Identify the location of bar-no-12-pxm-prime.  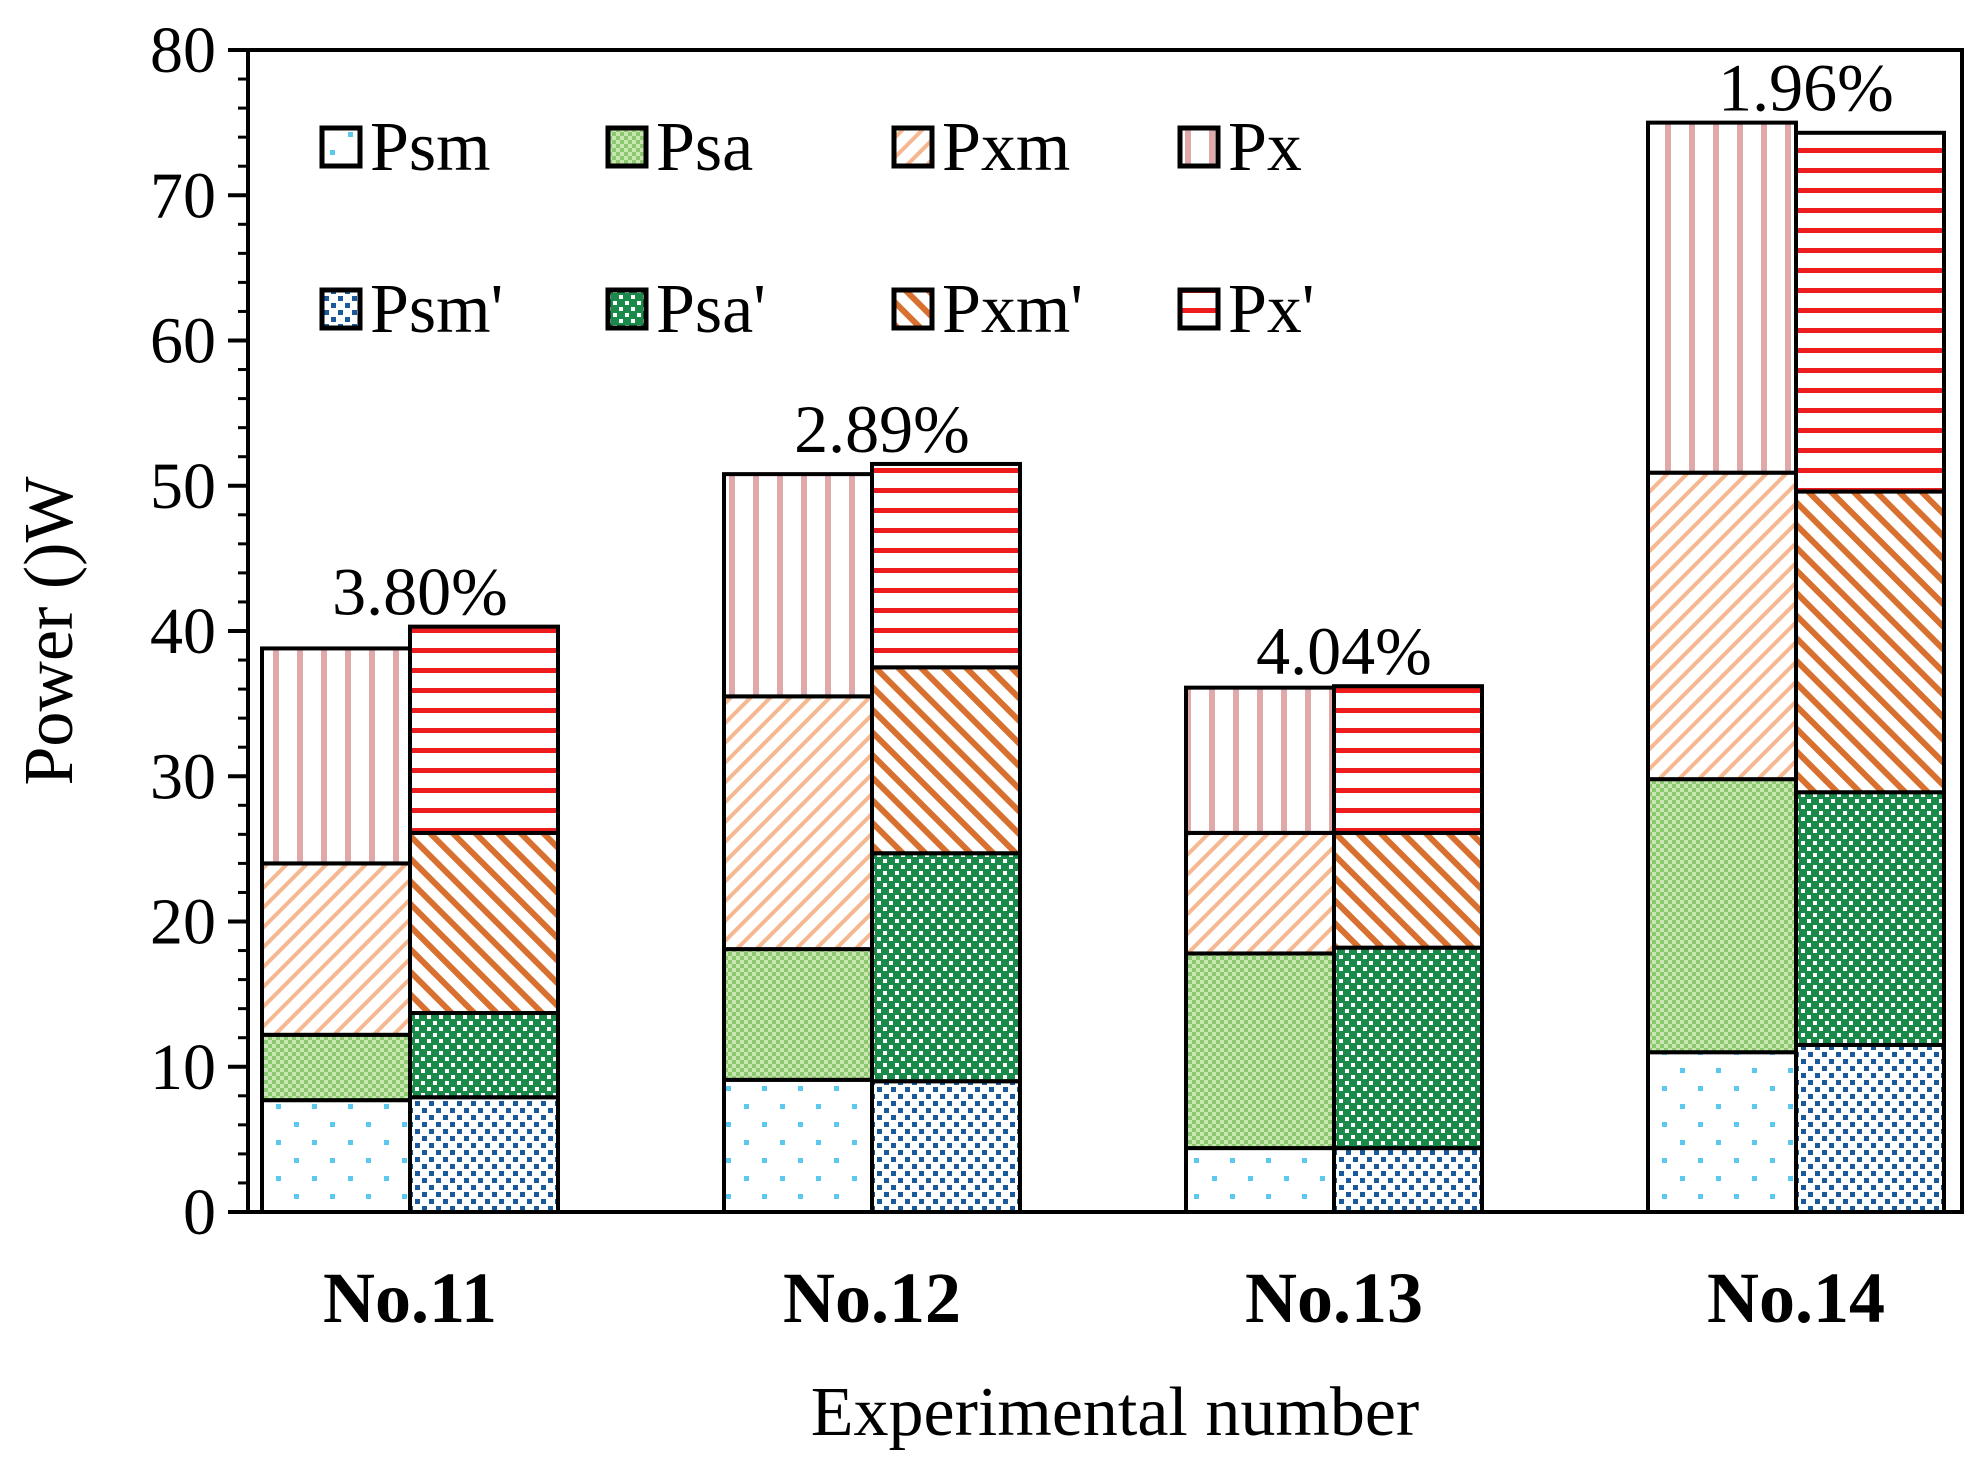
(946, 760).